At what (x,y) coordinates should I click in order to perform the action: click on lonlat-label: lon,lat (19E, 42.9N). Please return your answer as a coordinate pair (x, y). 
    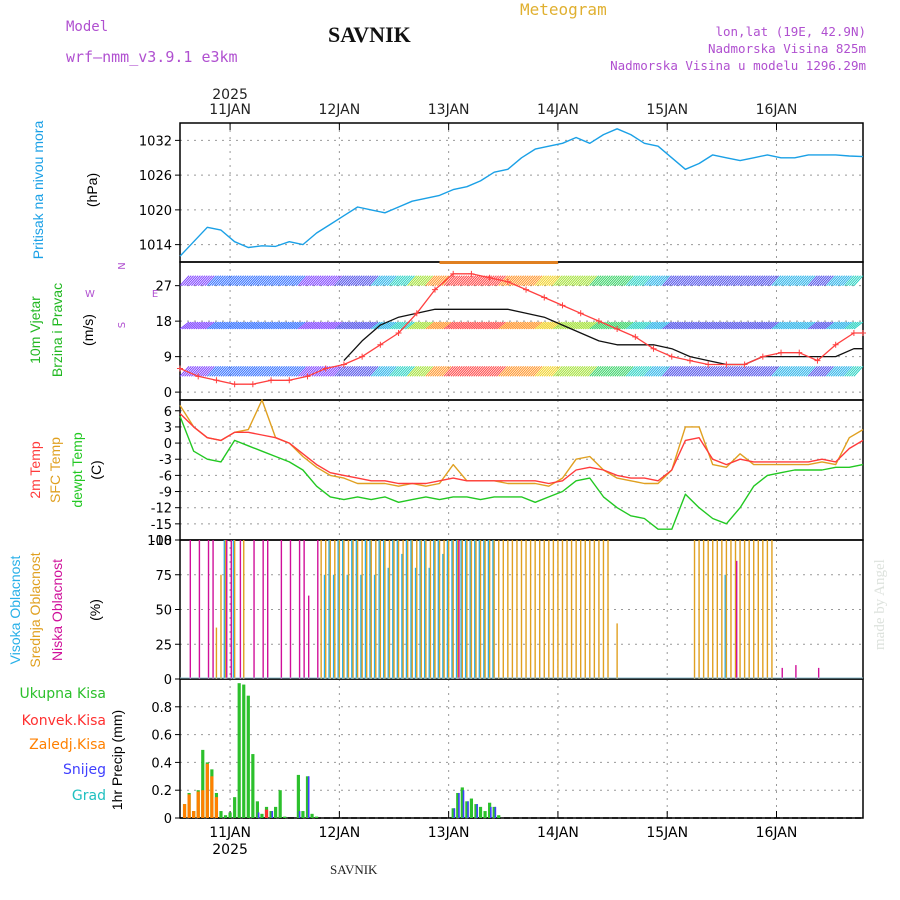
    Looking at the image, I should click on (790, 31).